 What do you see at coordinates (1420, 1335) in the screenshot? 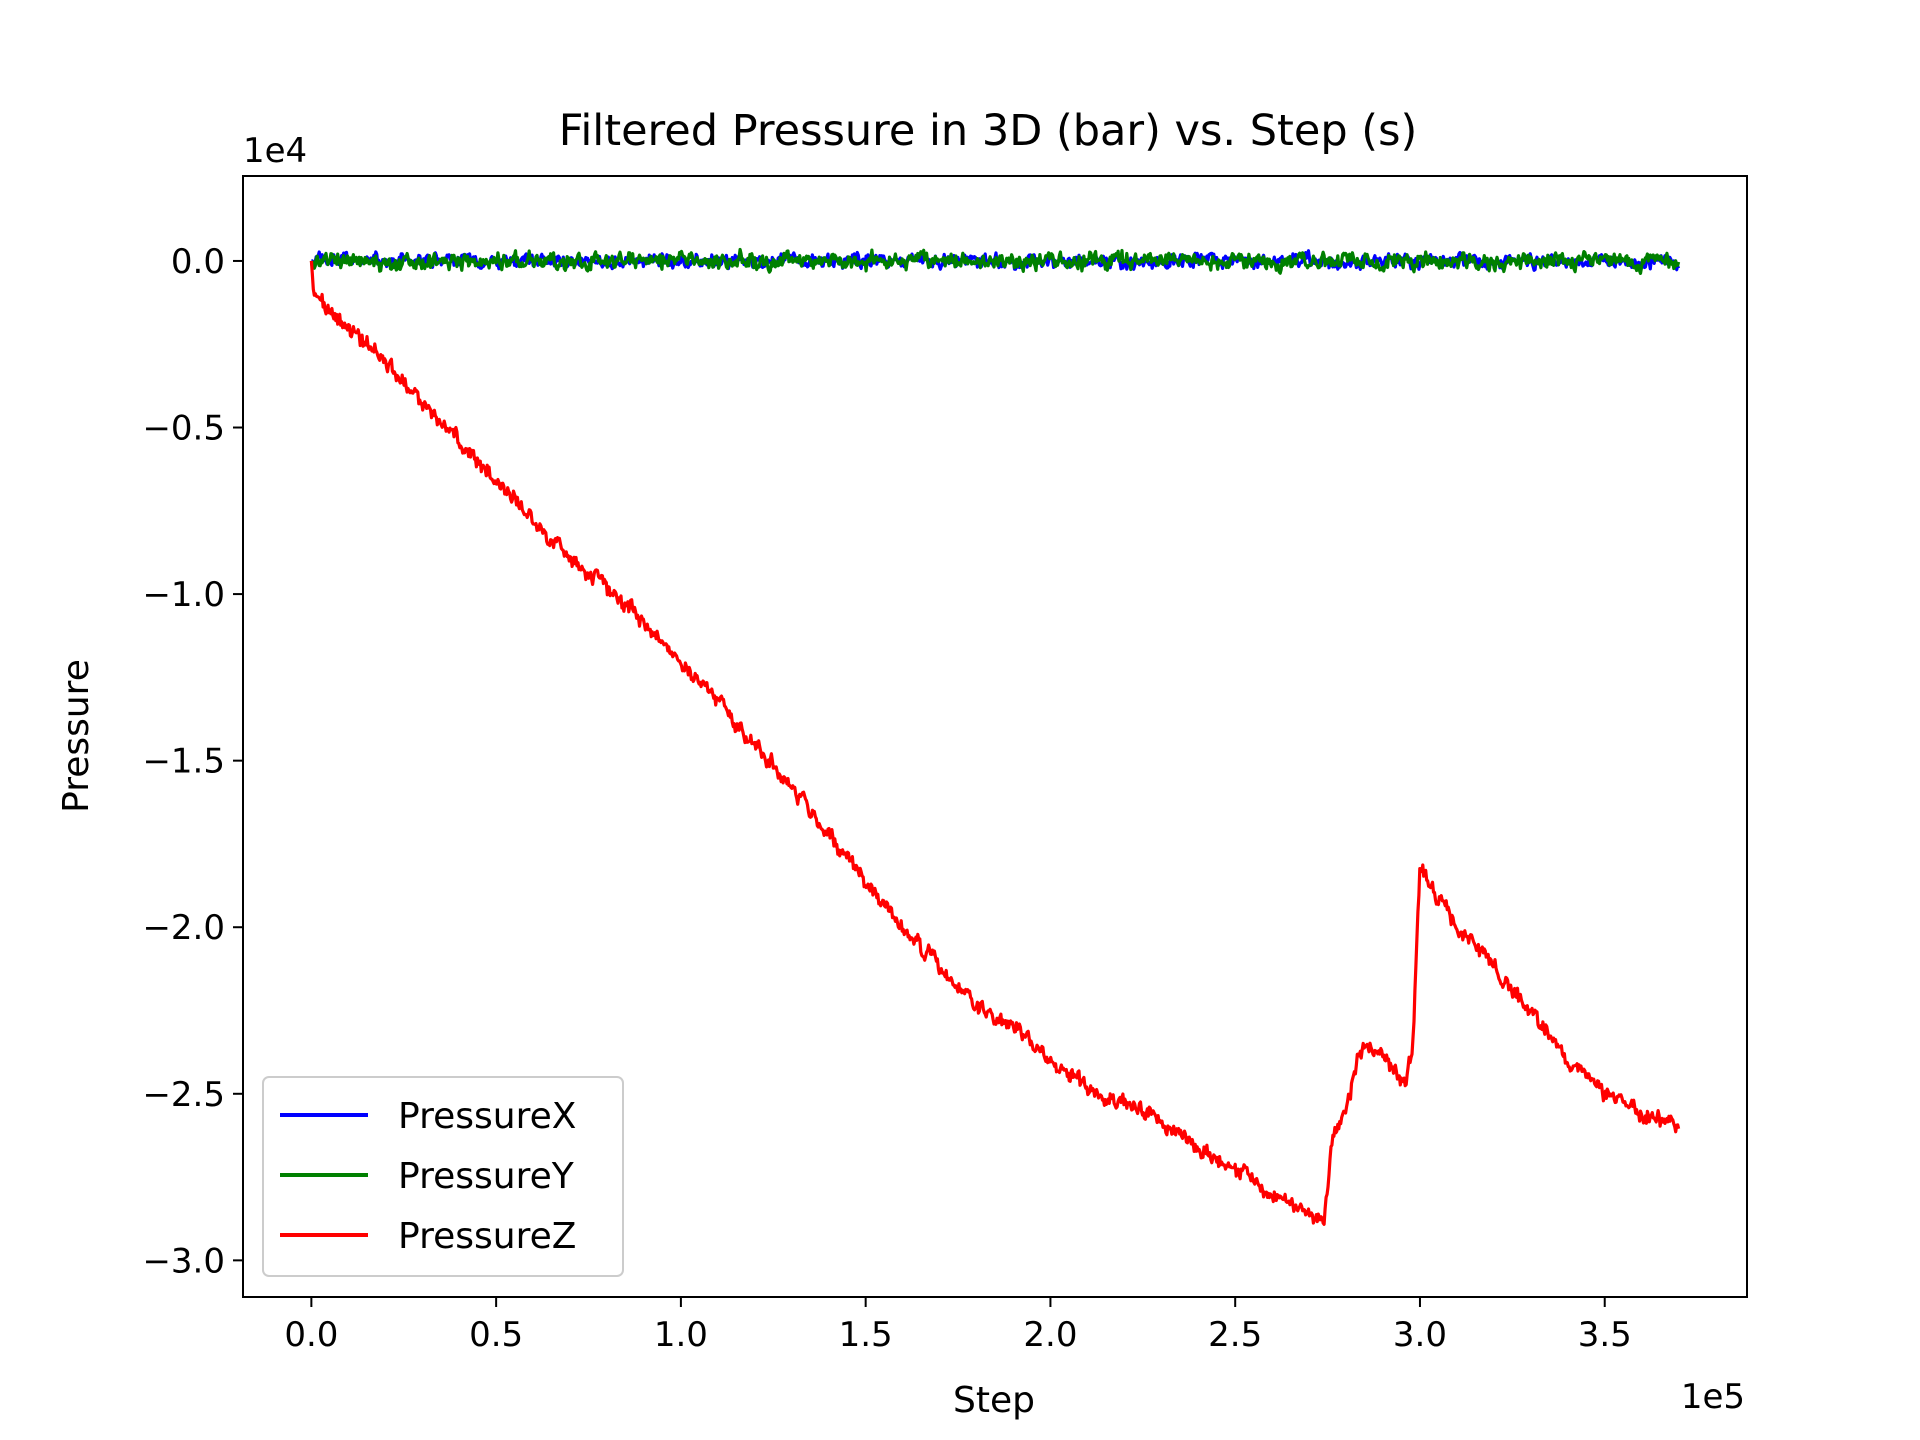
I see `x-tick-label: 3.0` at bounding box center [1420, 1335].